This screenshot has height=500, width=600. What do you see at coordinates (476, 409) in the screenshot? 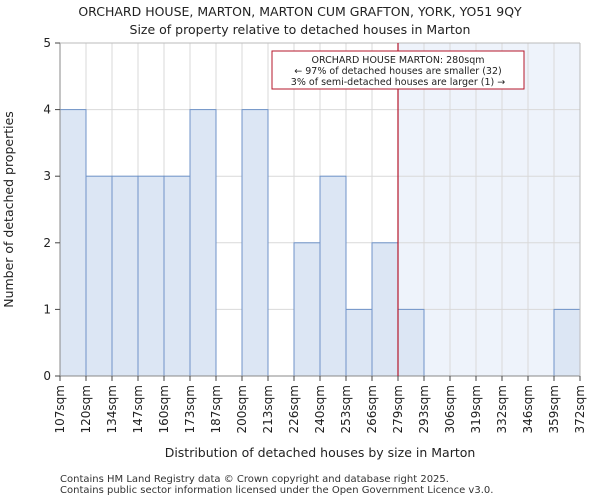
I see `x-tick-label: 319sqm` at bounding box center [476, 409].